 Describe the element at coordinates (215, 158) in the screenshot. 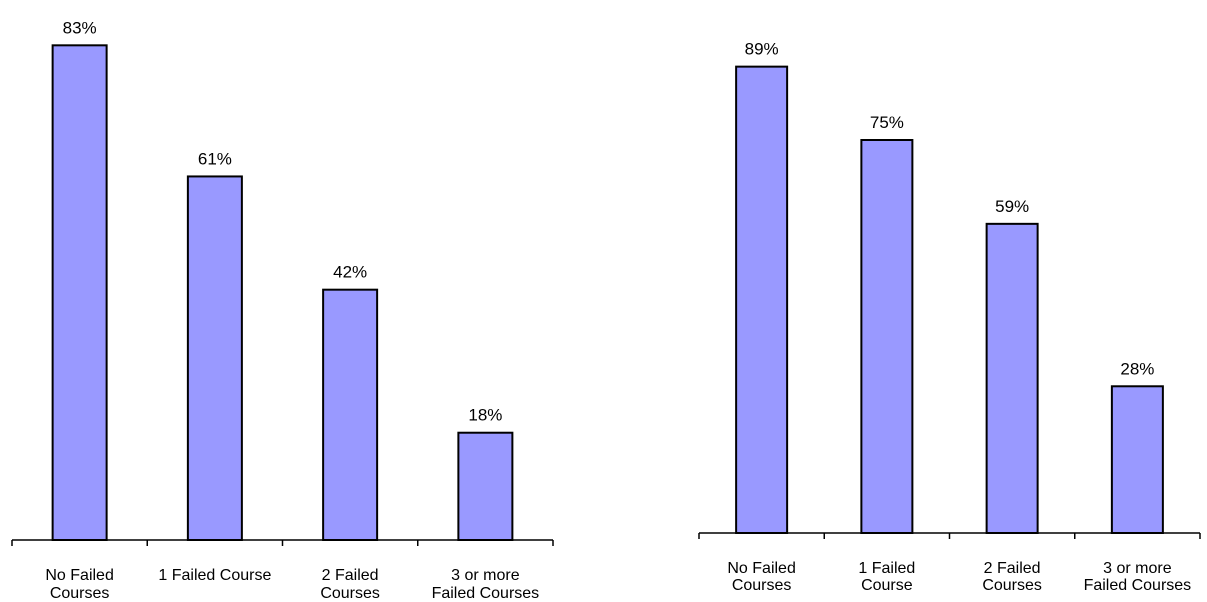

I see `data-label-2: 61%` at that location.